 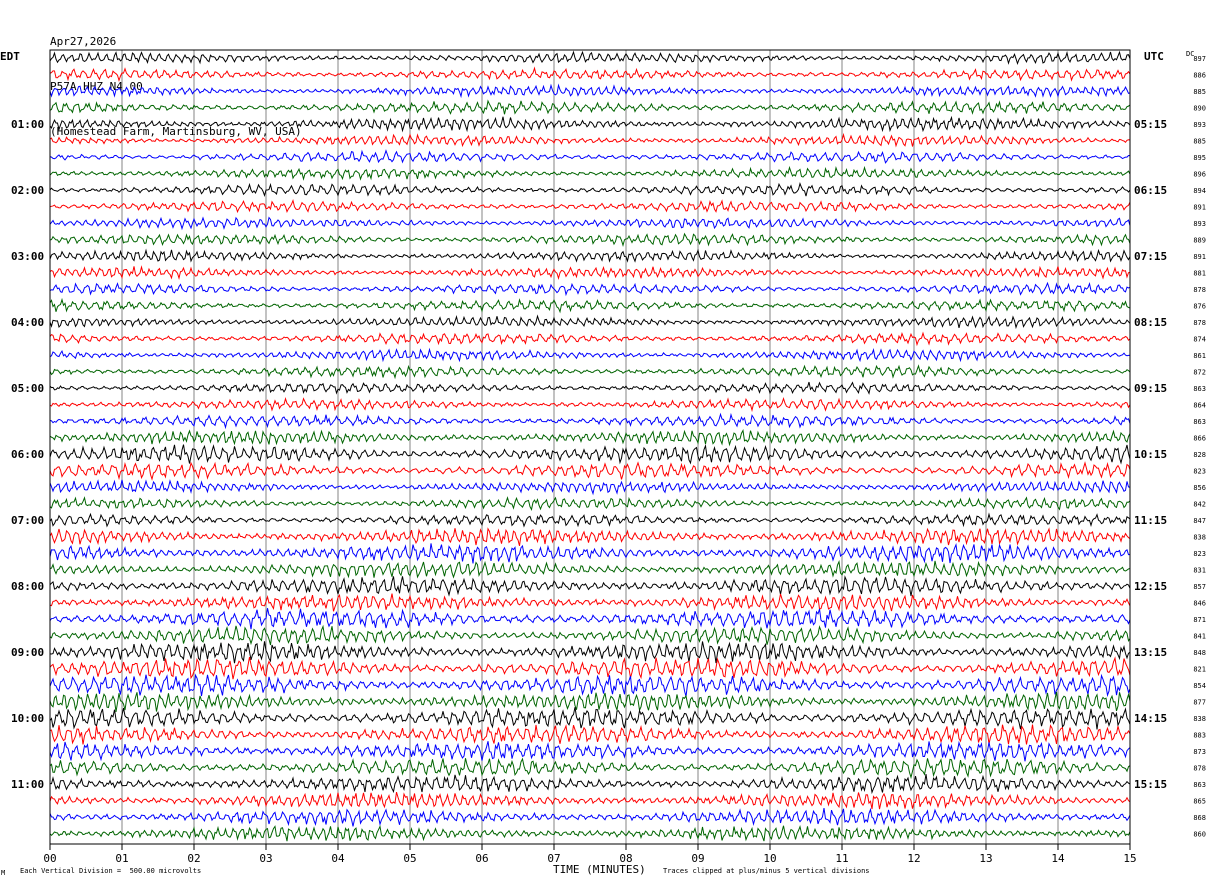 I want to click on dc-offset-label: 841, so click(x=1199, y=637).